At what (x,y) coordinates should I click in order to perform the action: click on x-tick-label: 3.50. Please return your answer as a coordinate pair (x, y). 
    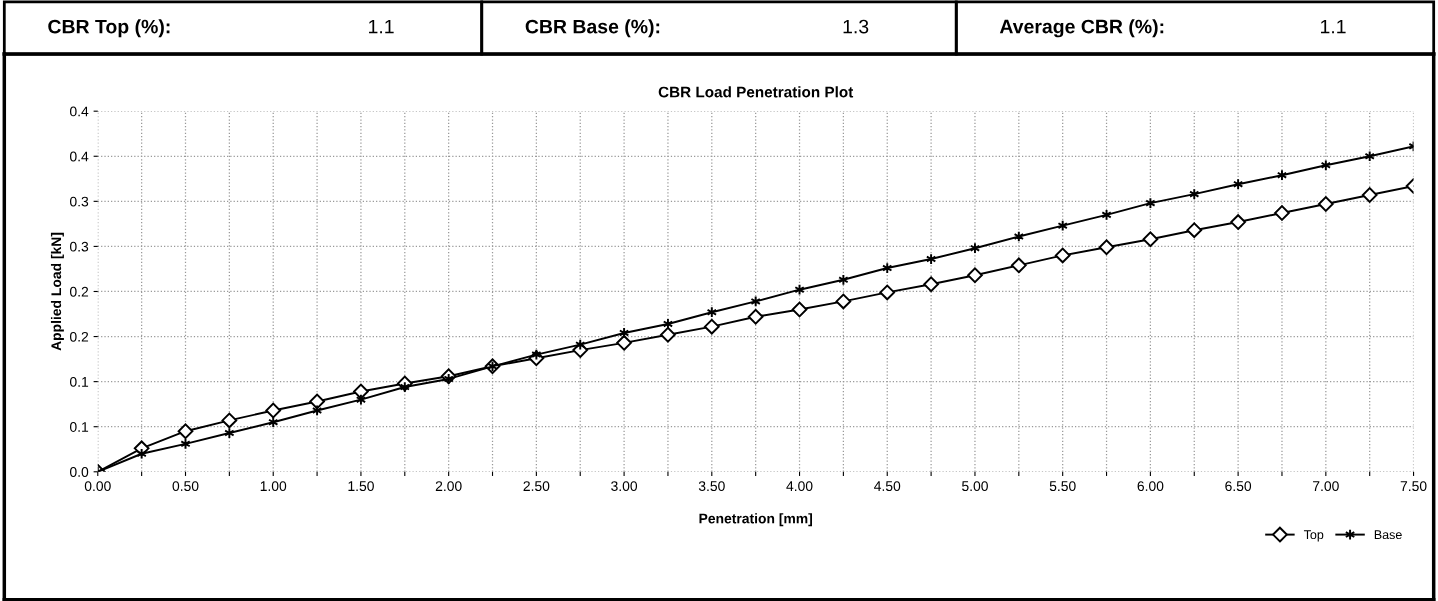
    Looking at the image, I should click on (711, 486).